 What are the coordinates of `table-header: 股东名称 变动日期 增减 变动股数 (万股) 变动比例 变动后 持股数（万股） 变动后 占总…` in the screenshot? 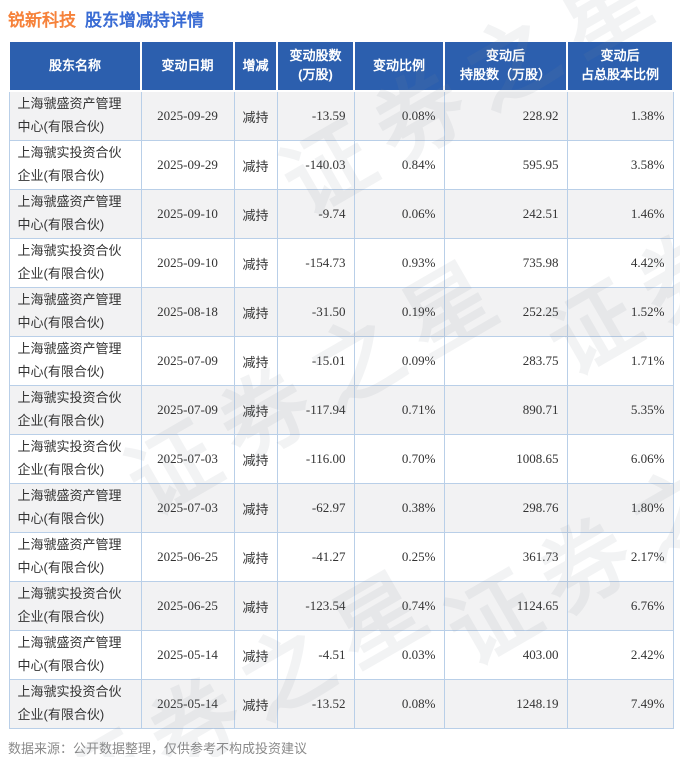 It's located at (341, 66).